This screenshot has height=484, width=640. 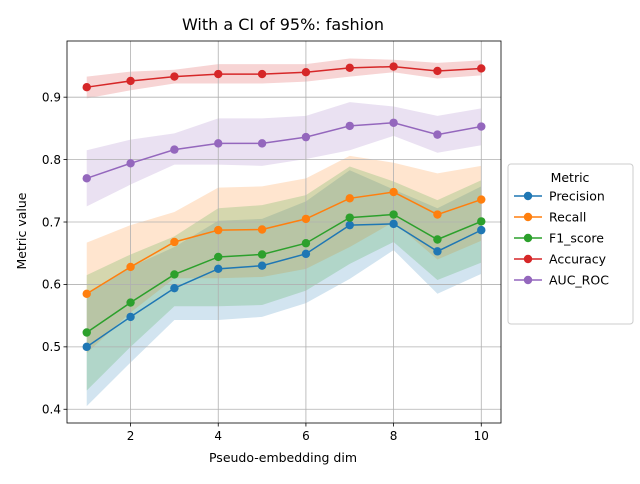 I want to click on legend-title: Metric, so click(x=570, y=177).